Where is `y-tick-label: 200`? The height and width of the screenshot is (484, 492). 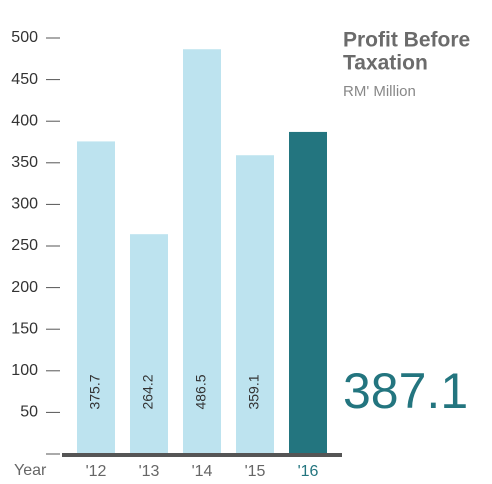
y-tick-label: 200 is located at coordinates (24, 287).